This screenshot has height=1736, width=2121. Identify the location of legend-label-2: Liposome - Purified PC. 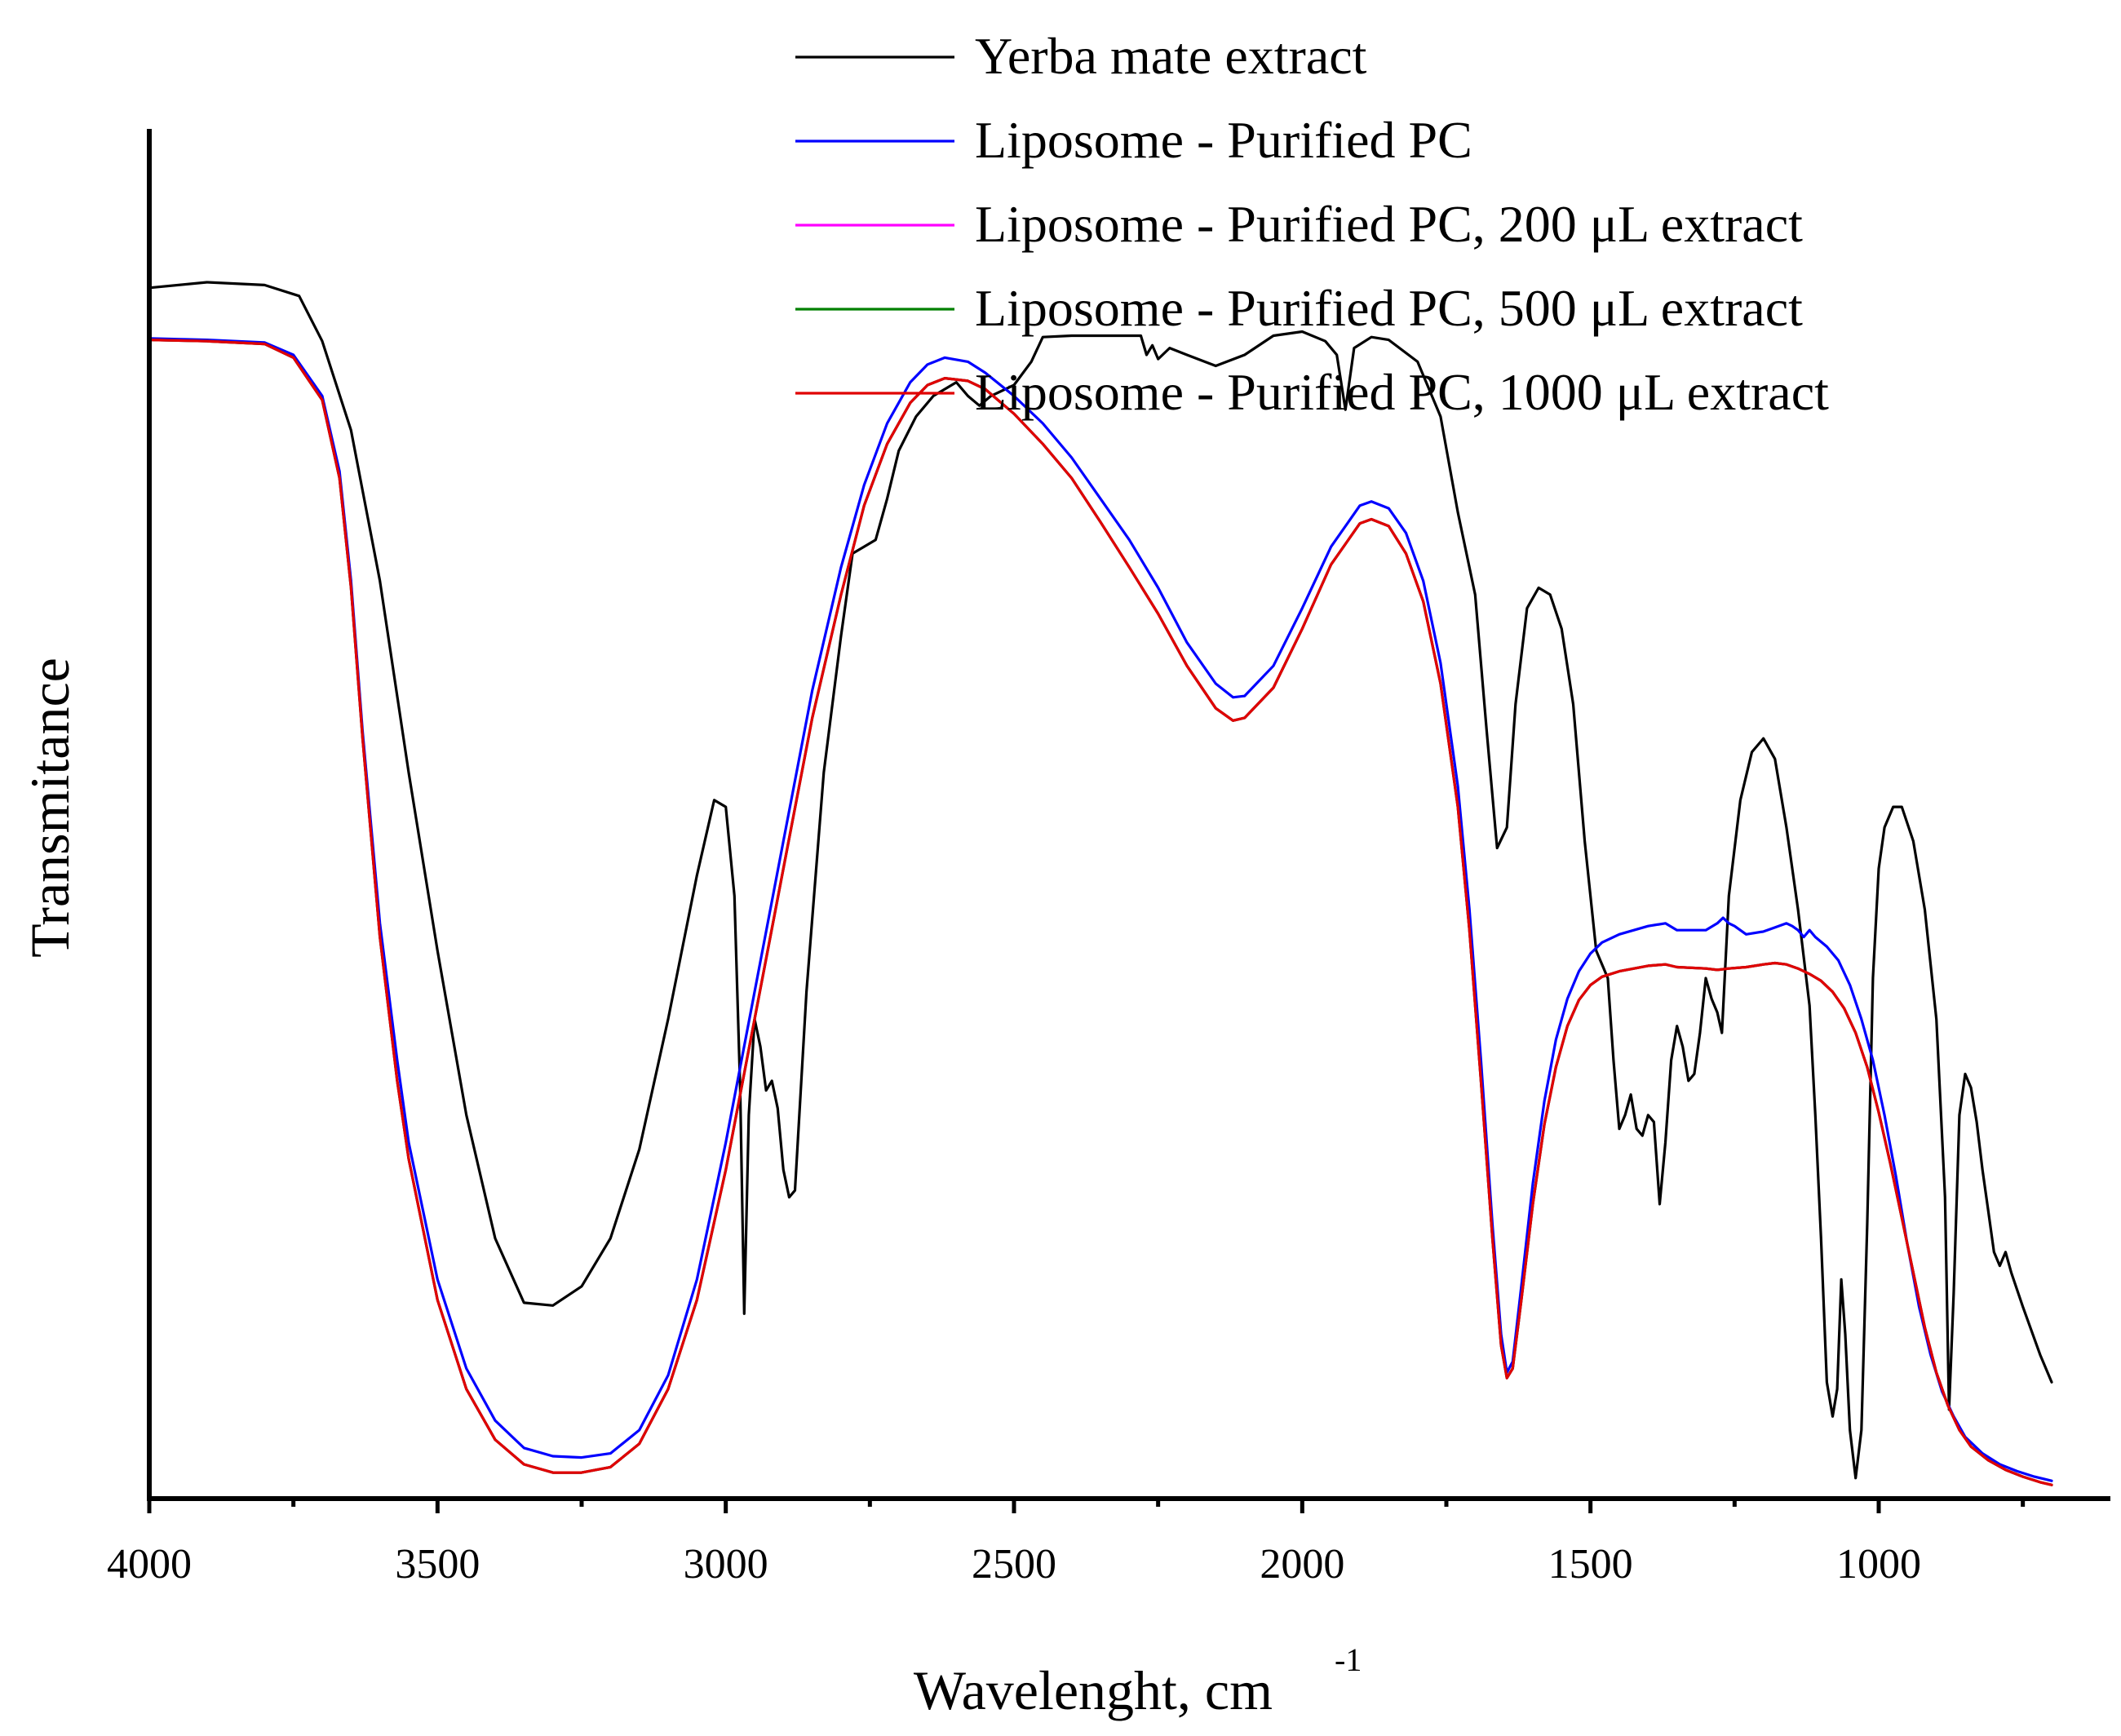
(1223, 140).